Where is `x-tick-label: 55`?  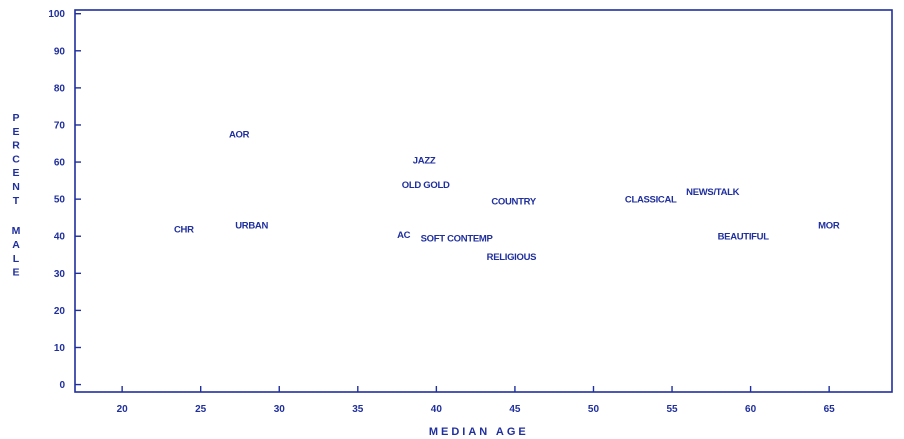 x-tick-label: 55 is located at coordinates (672, 409).